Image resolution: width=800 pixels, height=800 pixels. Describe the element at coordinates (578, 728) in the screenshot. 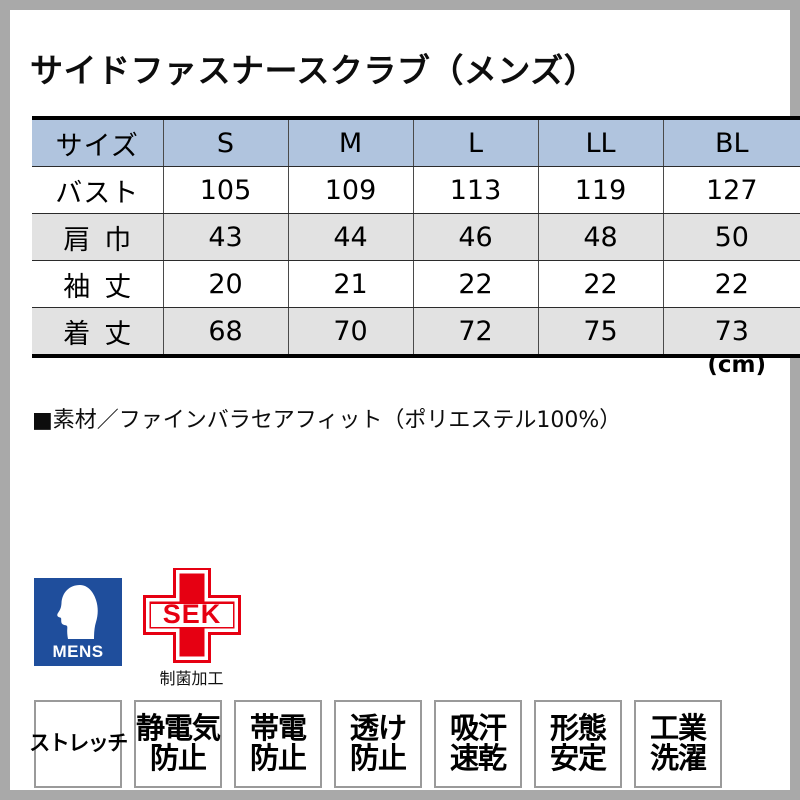

I see `feature-badge-shaperetention-line1: 形態` at that location.